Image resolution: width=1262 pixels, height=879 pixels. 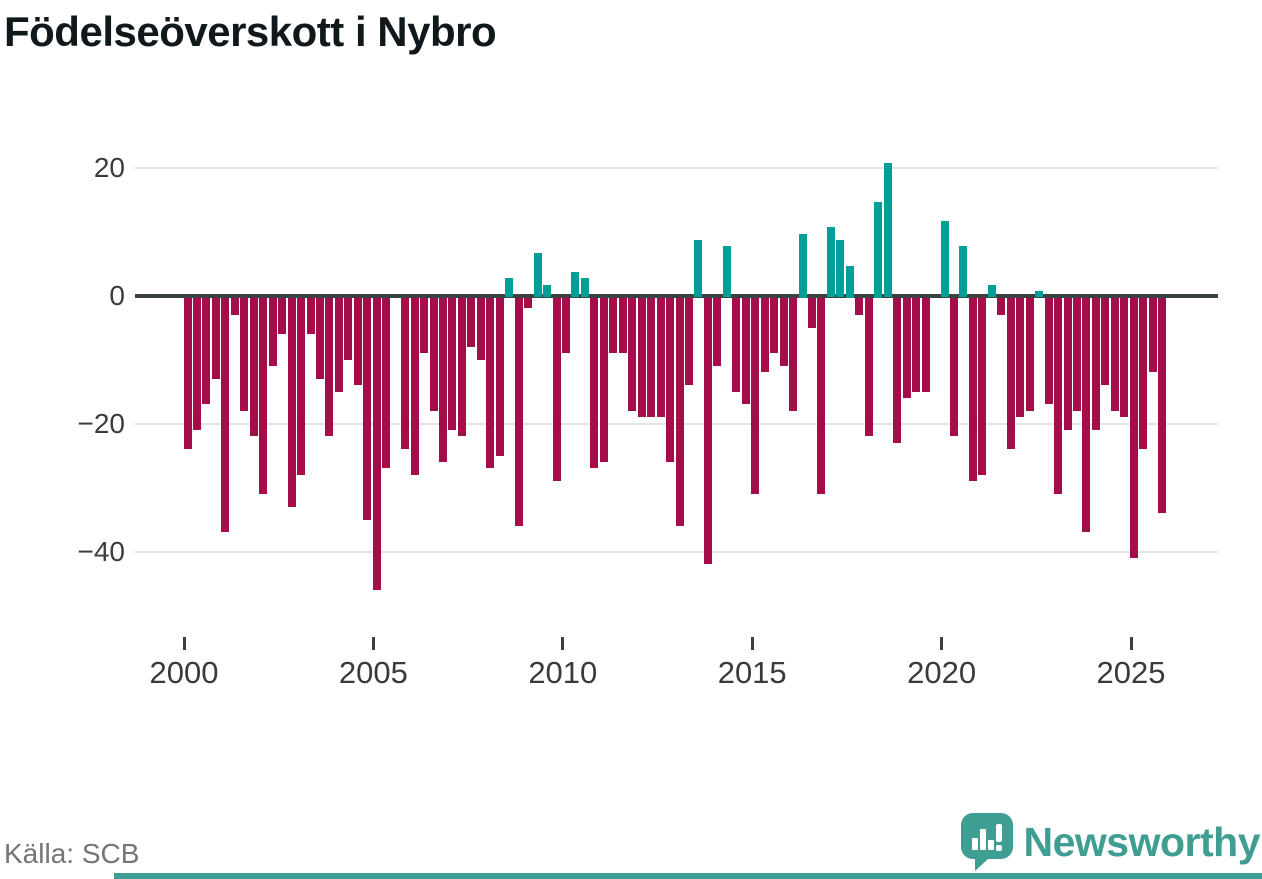 What do you see at coordinates (812, 312) in the screenshot?
I see `bar-2016q3` at bounding box center [812, 312].